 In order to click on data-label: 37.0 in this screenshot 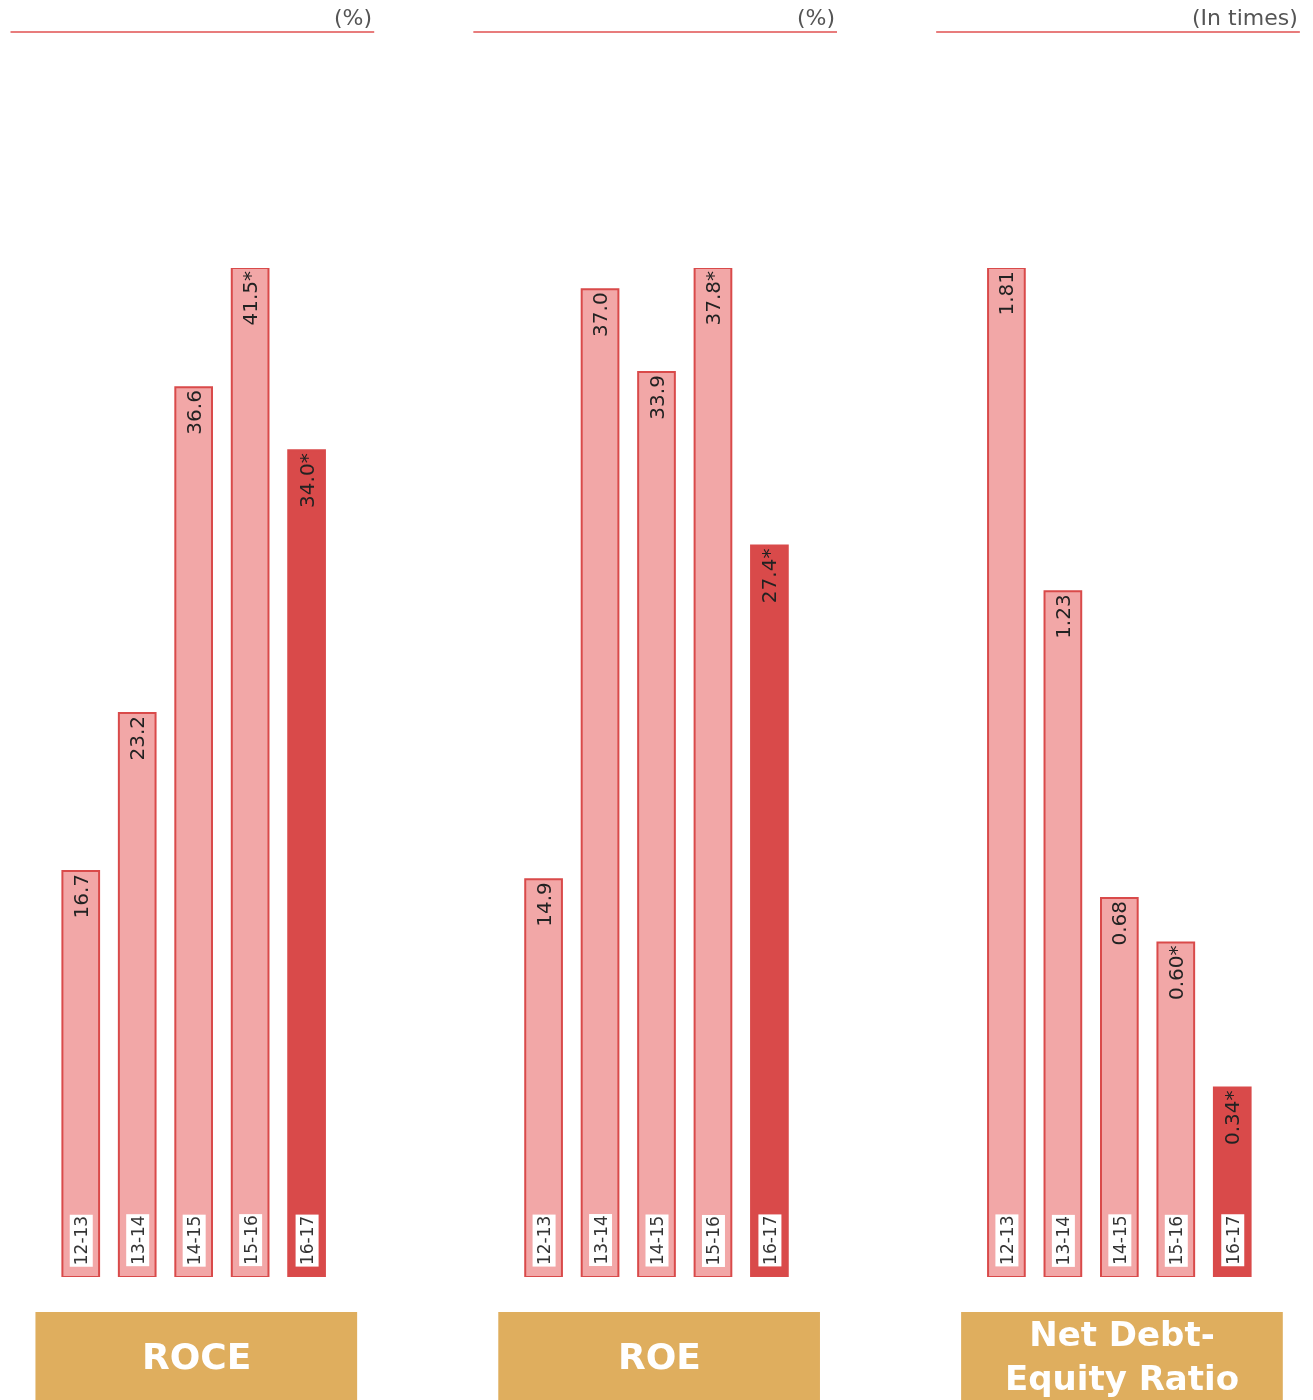, I will do `click(600, 314)`.